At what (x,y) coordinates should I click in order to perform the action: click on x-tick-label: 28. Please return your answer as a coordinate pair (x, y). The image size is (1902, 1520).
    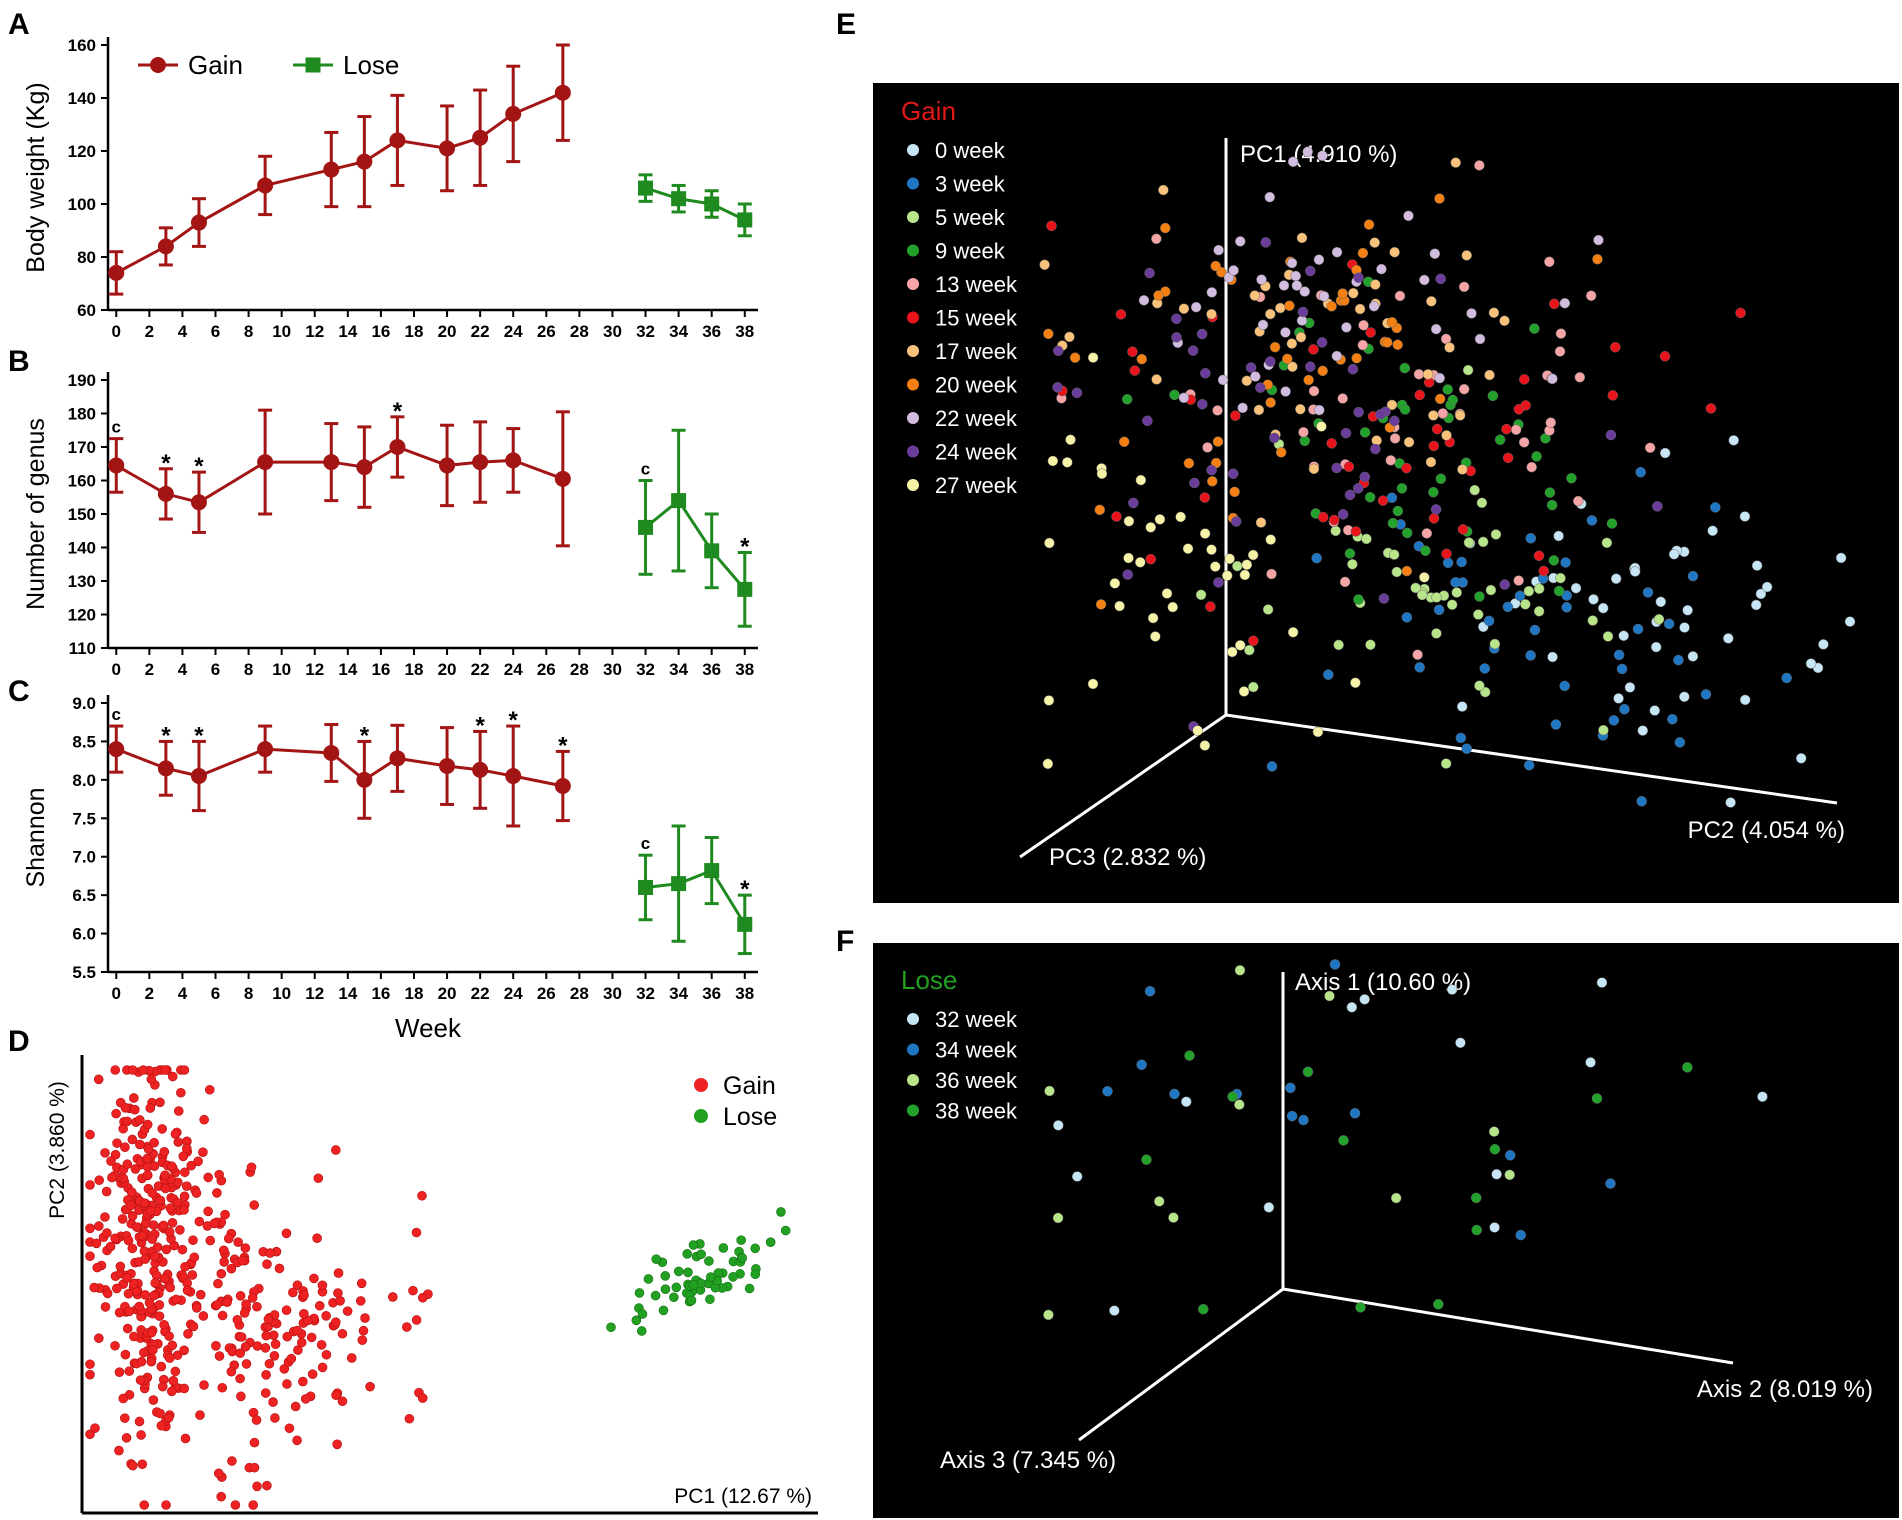
    Looking at the image, I should click on (579, 669).